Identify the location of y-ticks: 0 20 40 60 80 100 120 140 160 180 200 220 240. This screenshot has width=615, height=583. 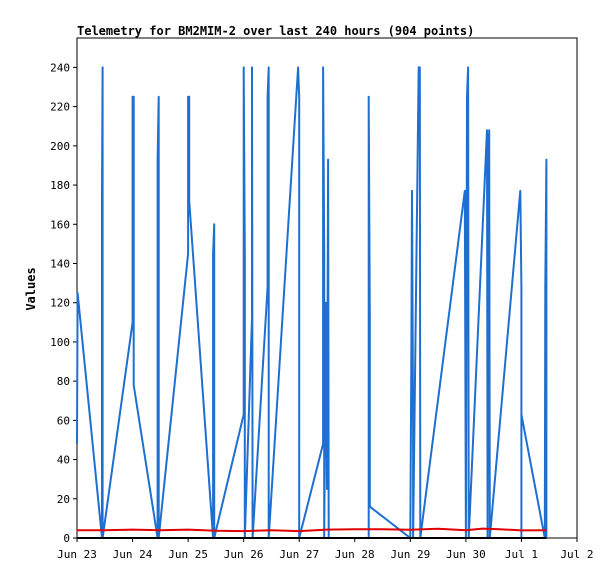
(63, 303).